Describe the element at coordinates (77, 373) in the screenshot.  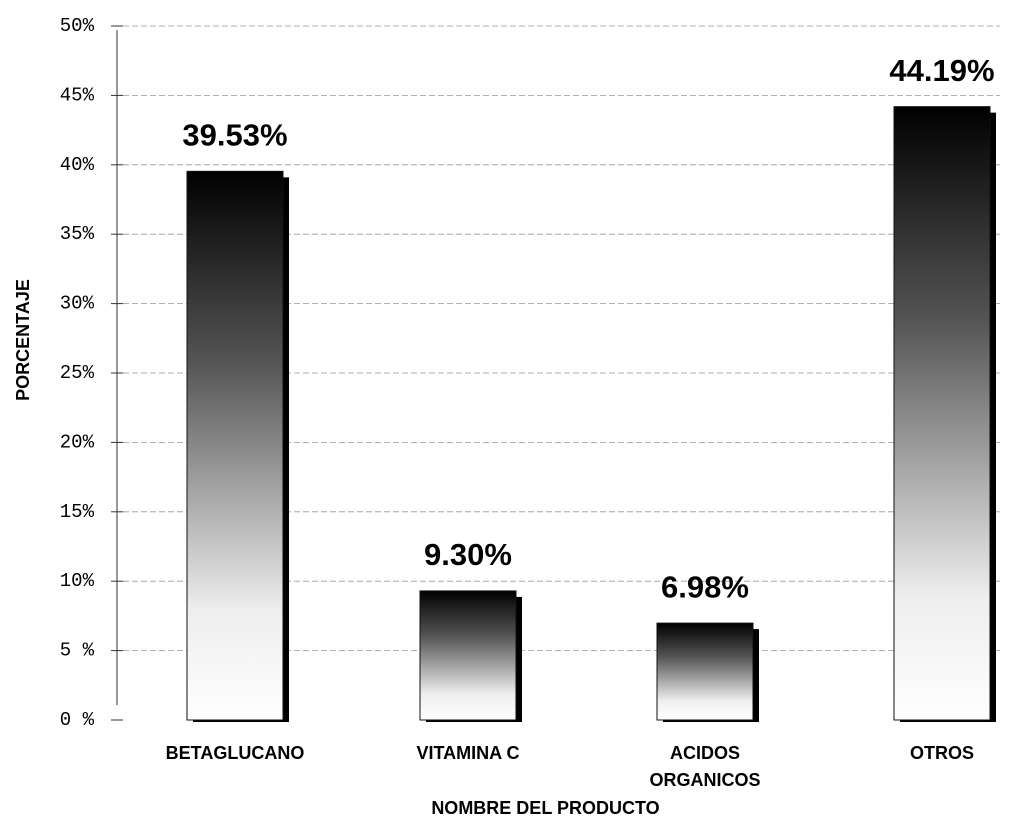
I see `y-tick-label: 25%` at that location.